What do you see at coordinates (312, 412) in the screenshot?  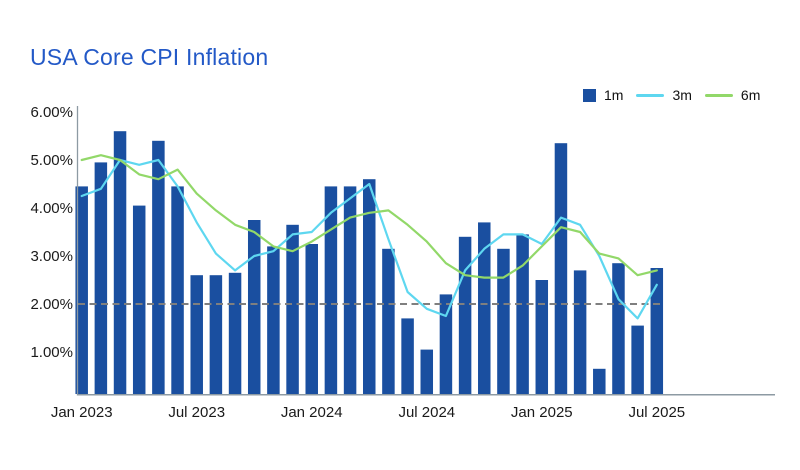 I see `x-tick-label: Jan 2024` at bounding box center [312, 412].